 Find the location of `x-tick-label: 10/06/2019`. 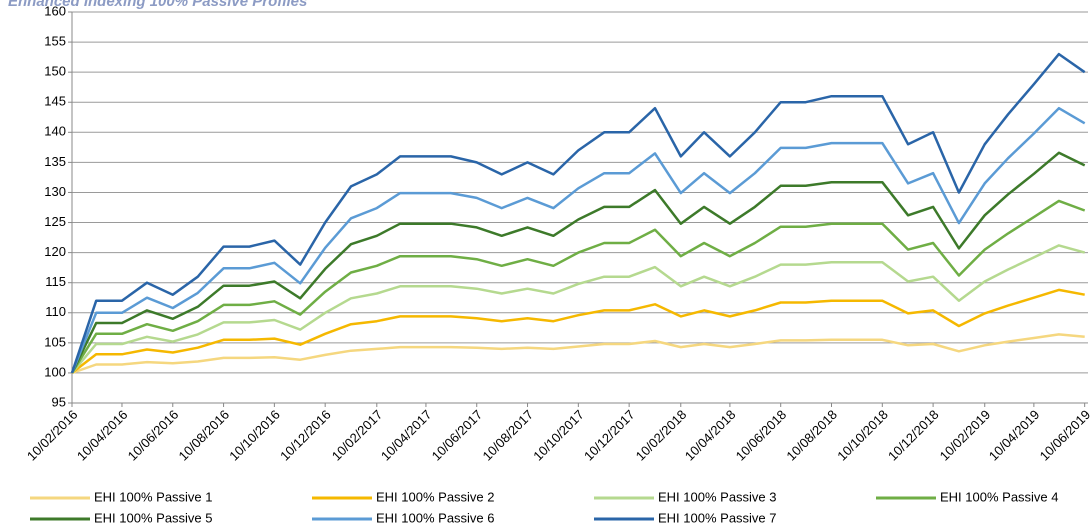

x-tick-label: 10/06/2019 is located at coordinates (1064, 435).